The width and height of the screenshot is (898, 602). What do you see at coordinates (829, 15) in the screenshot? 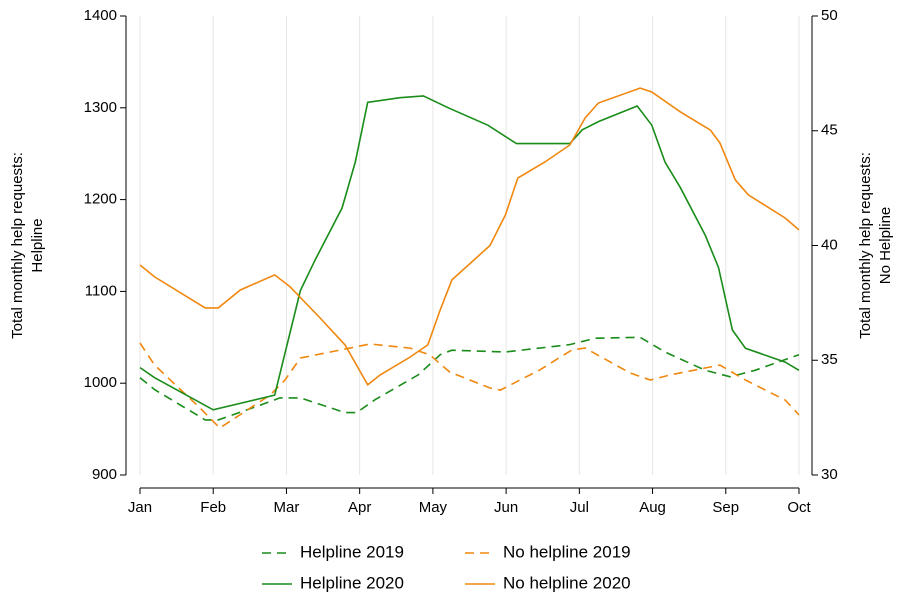
I see `y2-tick-label: 50` at bounding box center [829, 15].